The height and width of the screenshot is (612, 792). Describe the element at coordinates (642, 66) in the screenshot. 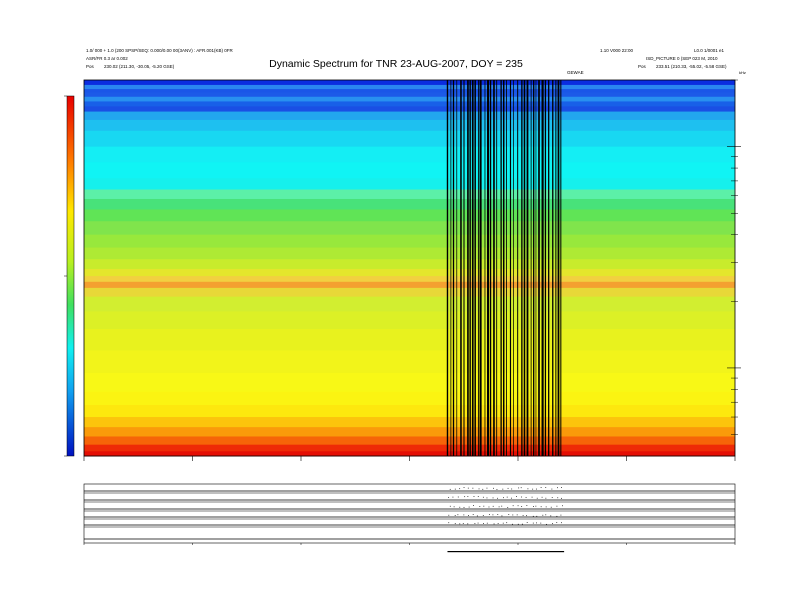

I see `header-right-pos-label: Pos` at that location.